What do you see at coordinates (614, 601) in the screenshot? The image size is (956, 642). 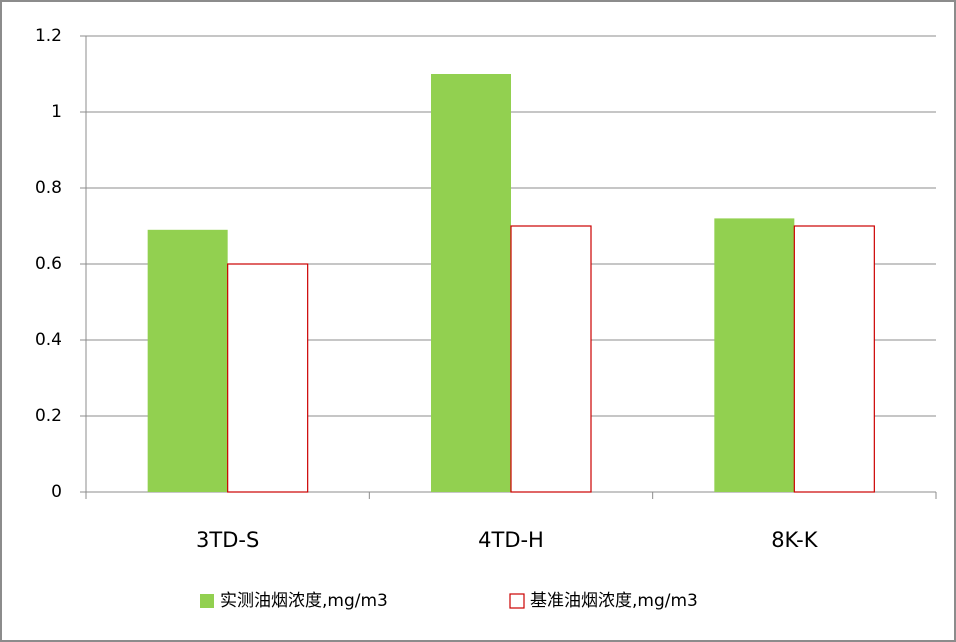 I see `legend-label: 基准油烟浓度,mg/m3` at bounding box center [614, 601].